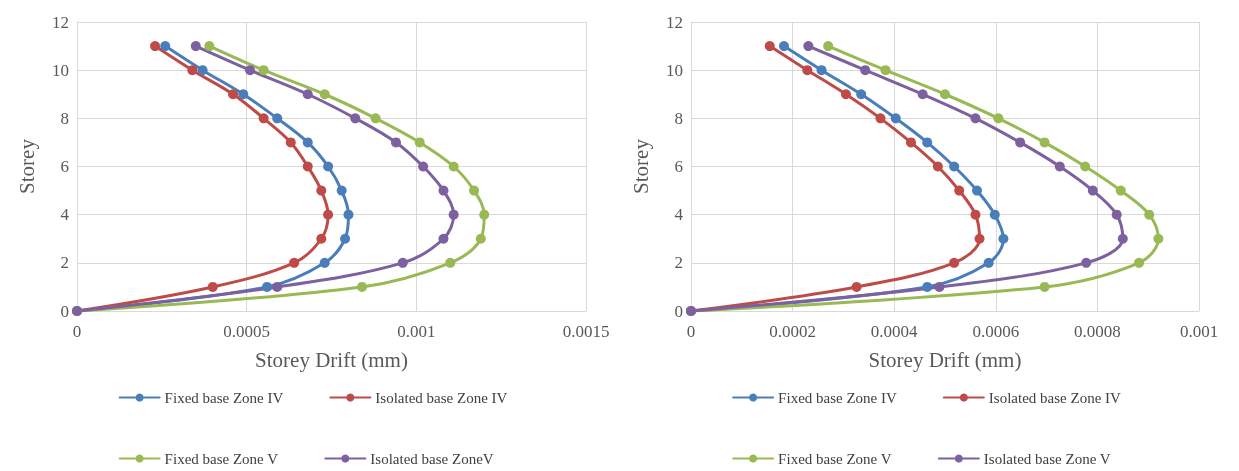  Describe the element at coordinates (792, 331) in the screenshot. I see `x-tick-label: 0.0002` at that location.